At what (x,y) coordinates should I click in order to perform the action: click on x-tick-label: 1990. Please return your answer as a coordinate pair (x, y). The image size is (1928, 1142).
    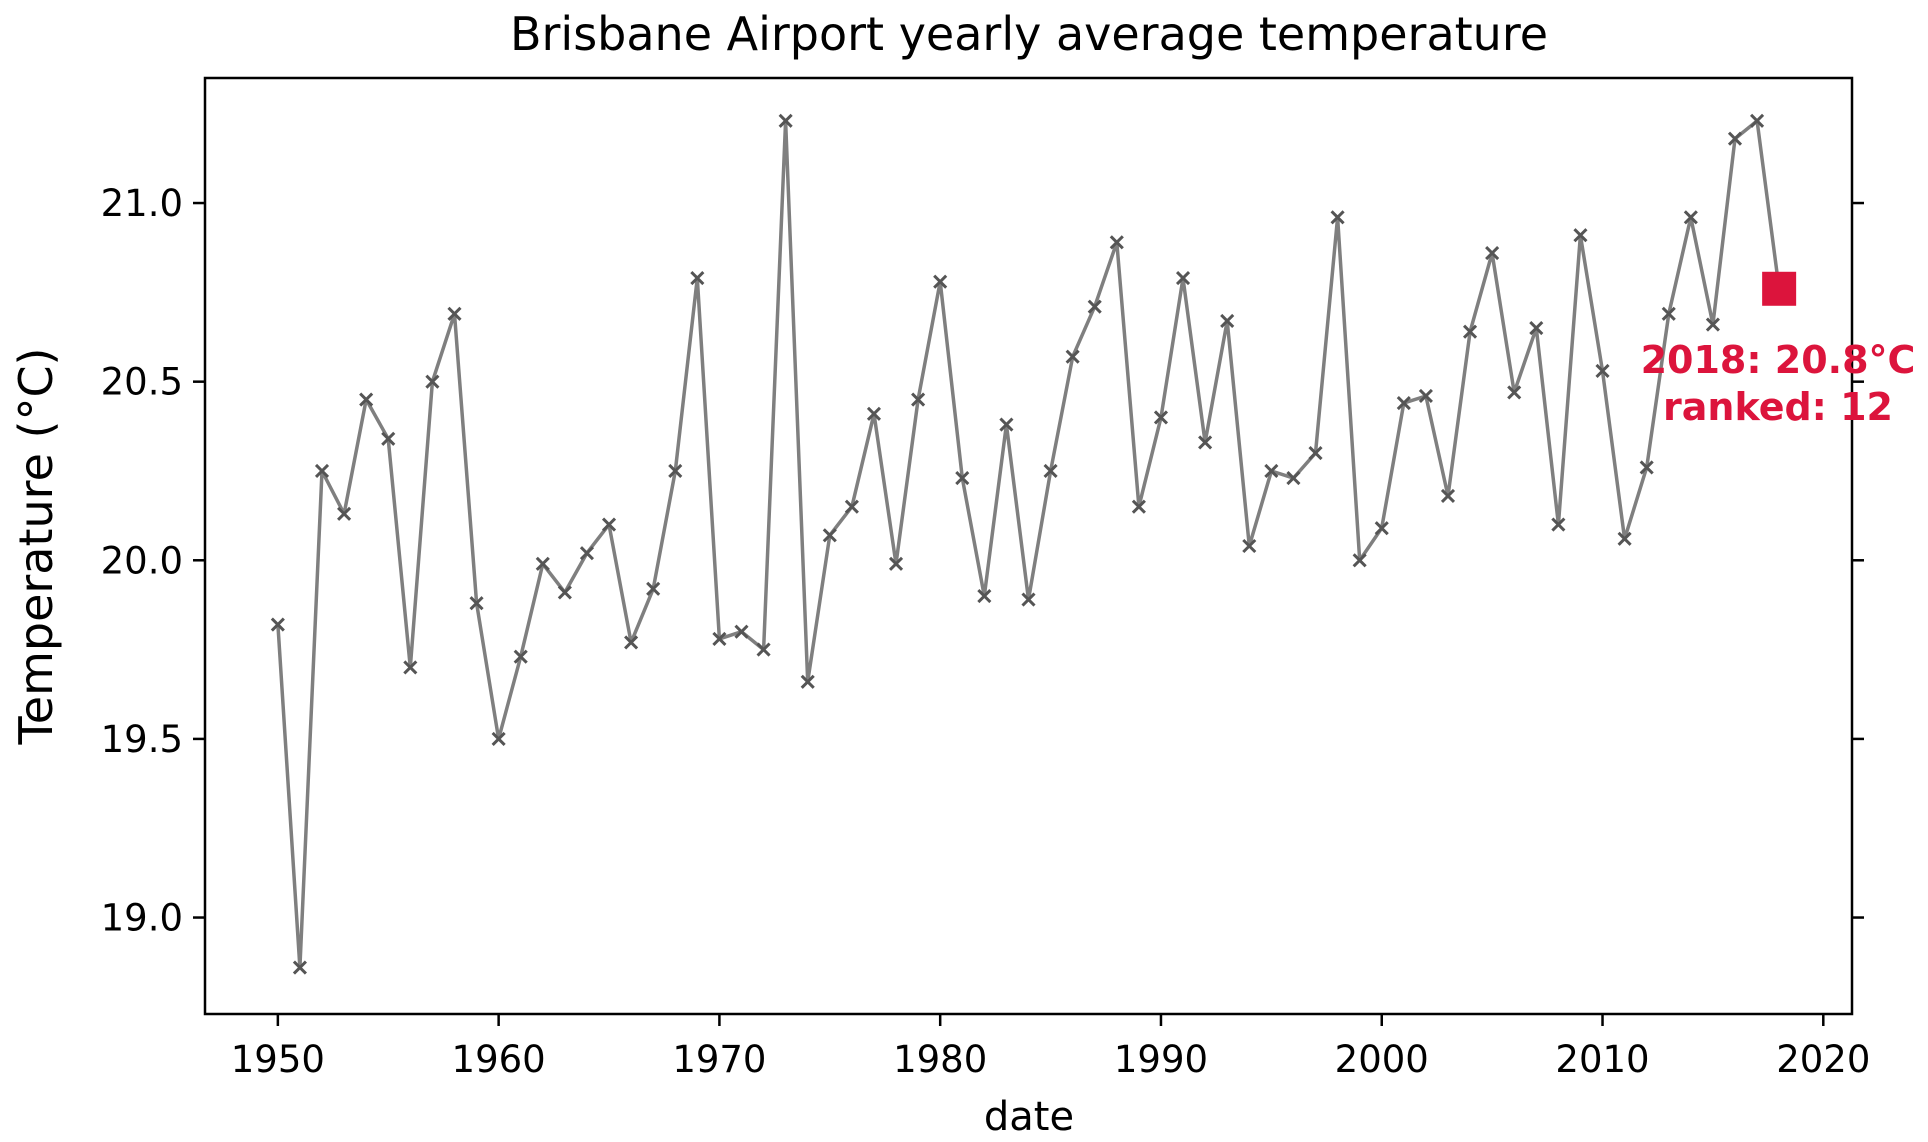
    Looking at the image, I should click on (1161, 1059).